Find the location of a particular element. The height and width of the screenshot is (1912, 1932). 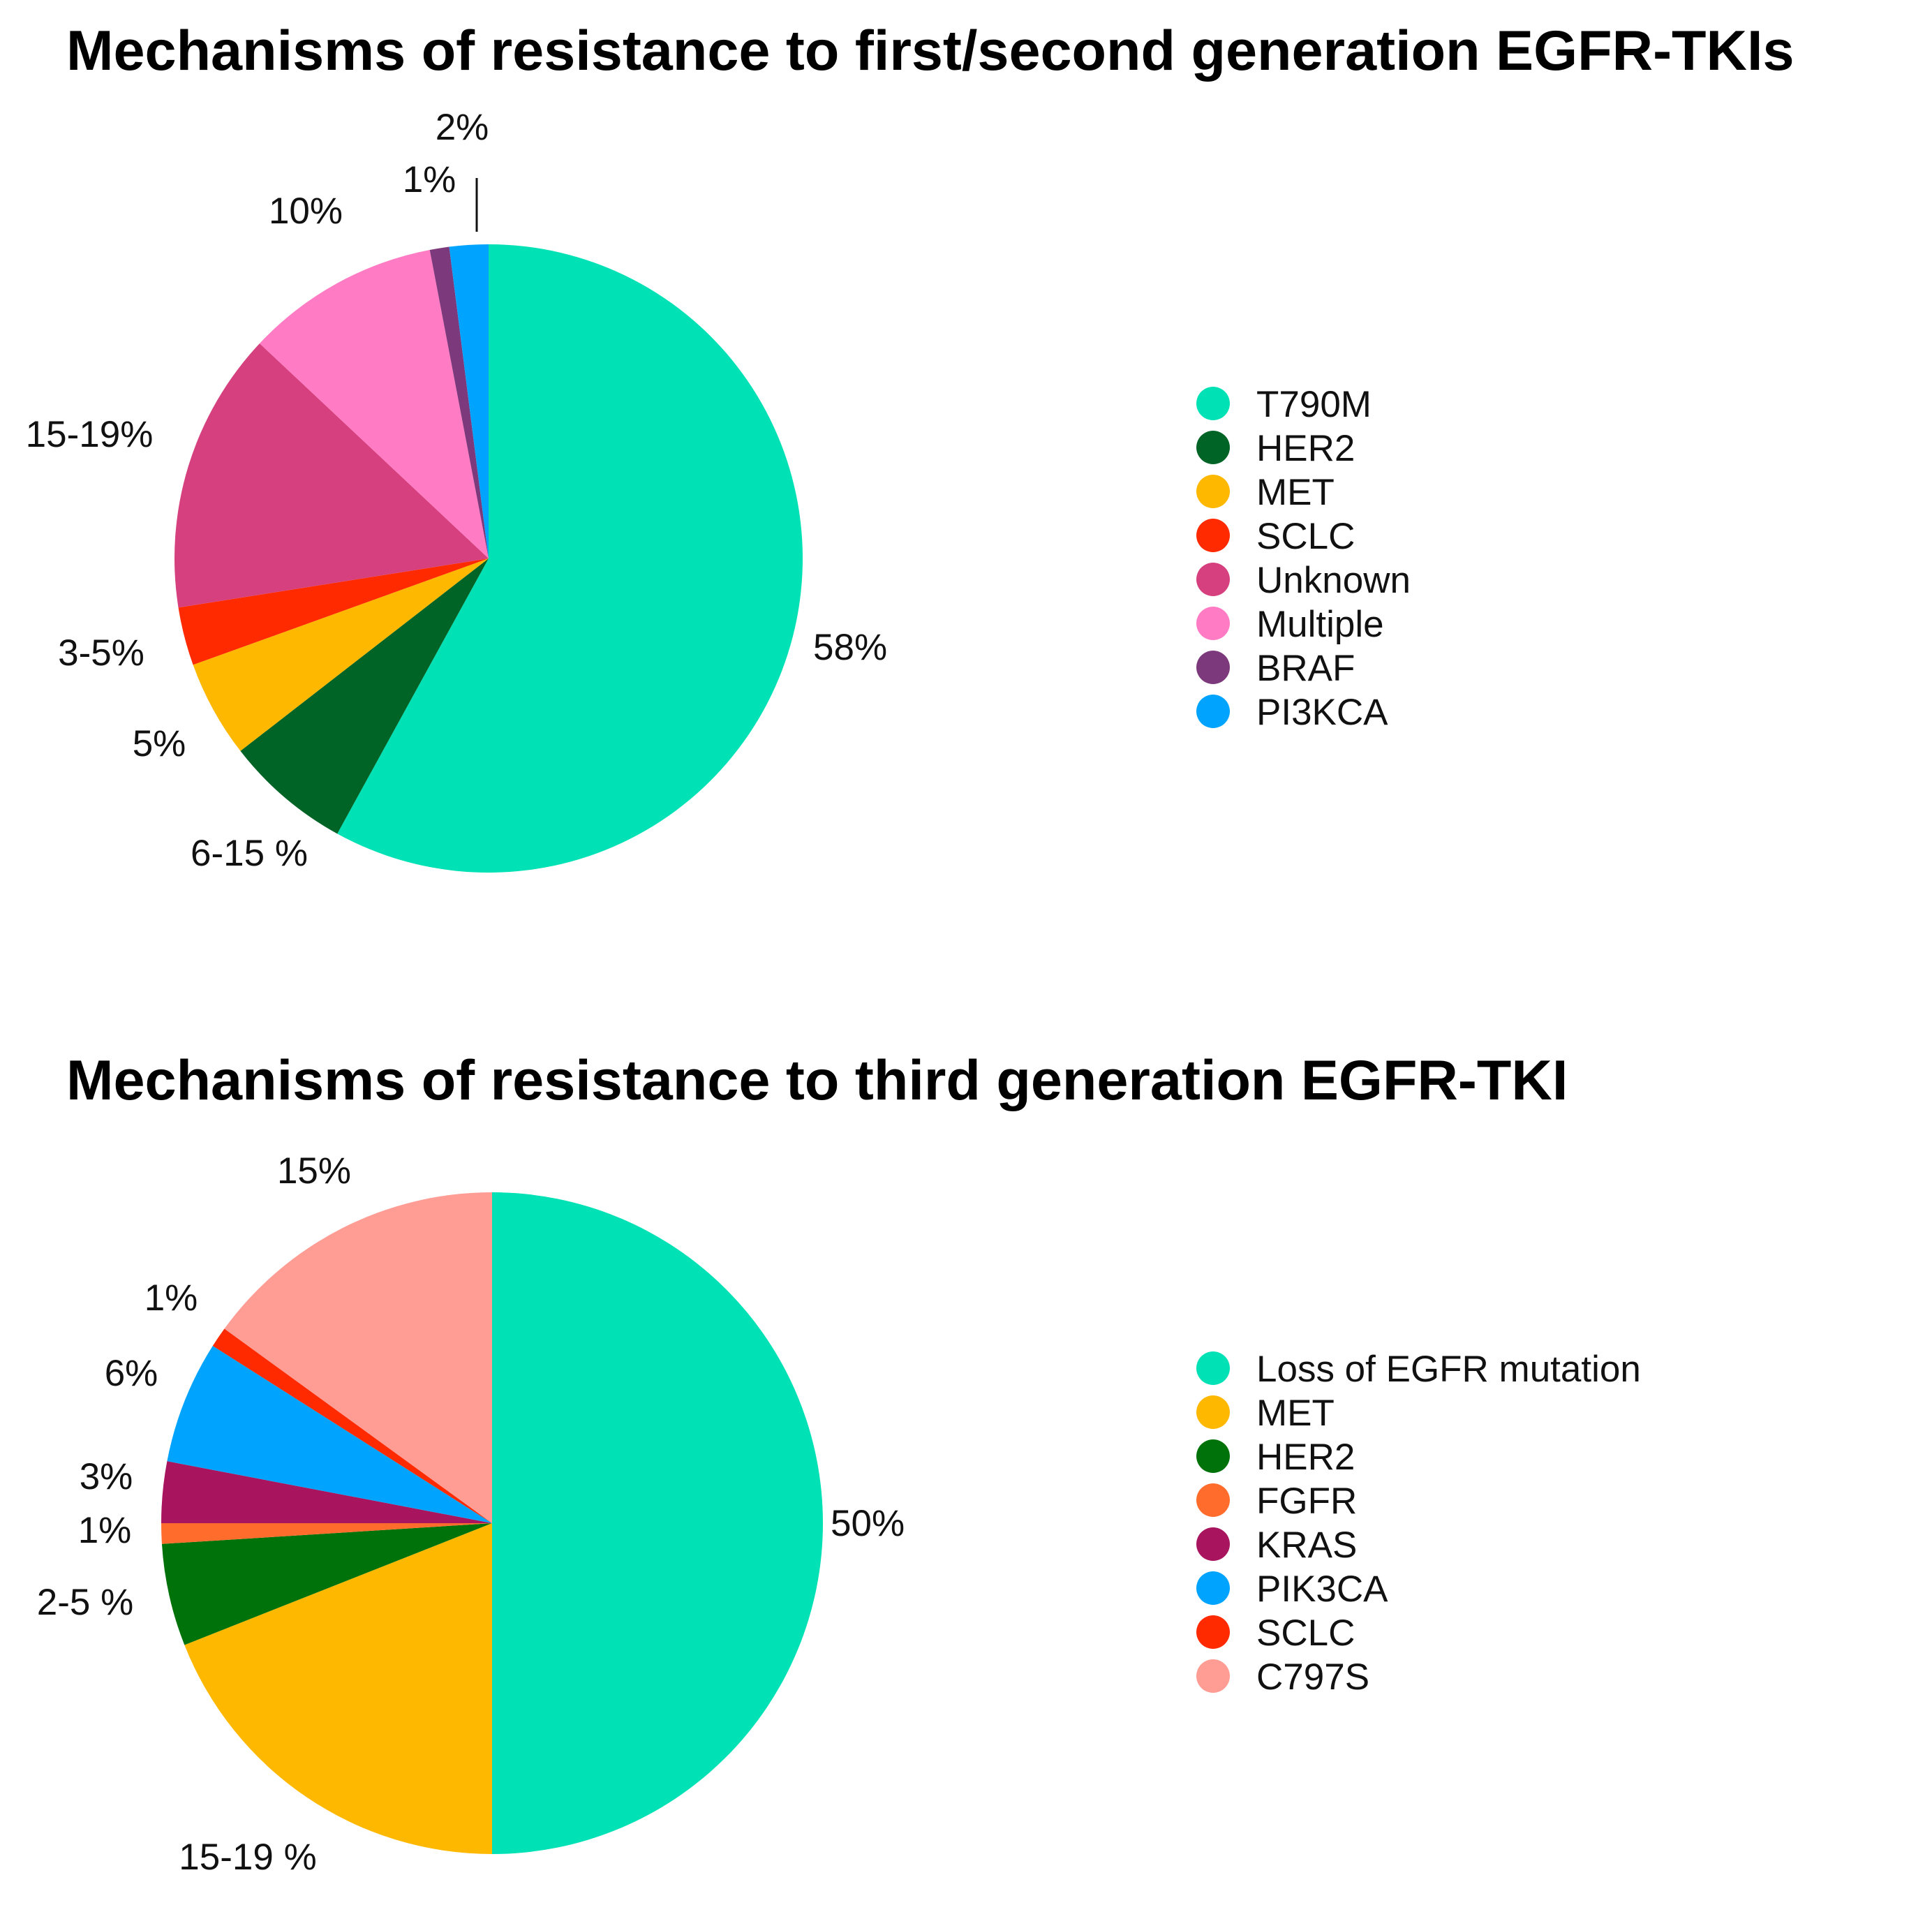

slice-label: 15-19% is located at coordinates (90, 434).